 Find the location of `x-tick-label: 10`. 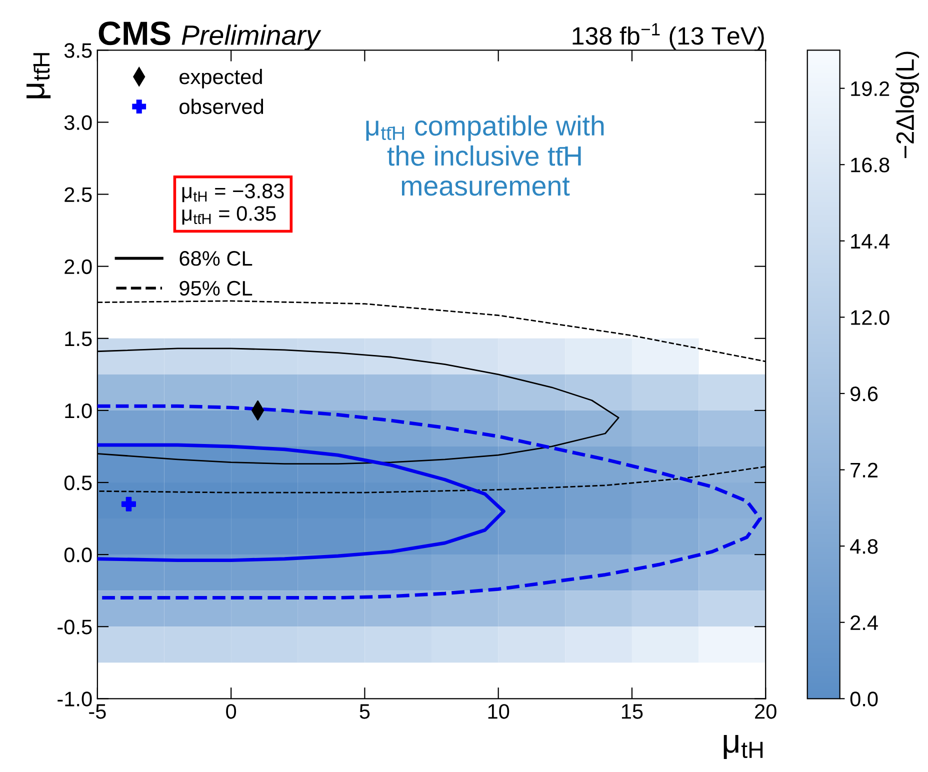

x-tick-label: 10 is located at coordinates (499, 711).